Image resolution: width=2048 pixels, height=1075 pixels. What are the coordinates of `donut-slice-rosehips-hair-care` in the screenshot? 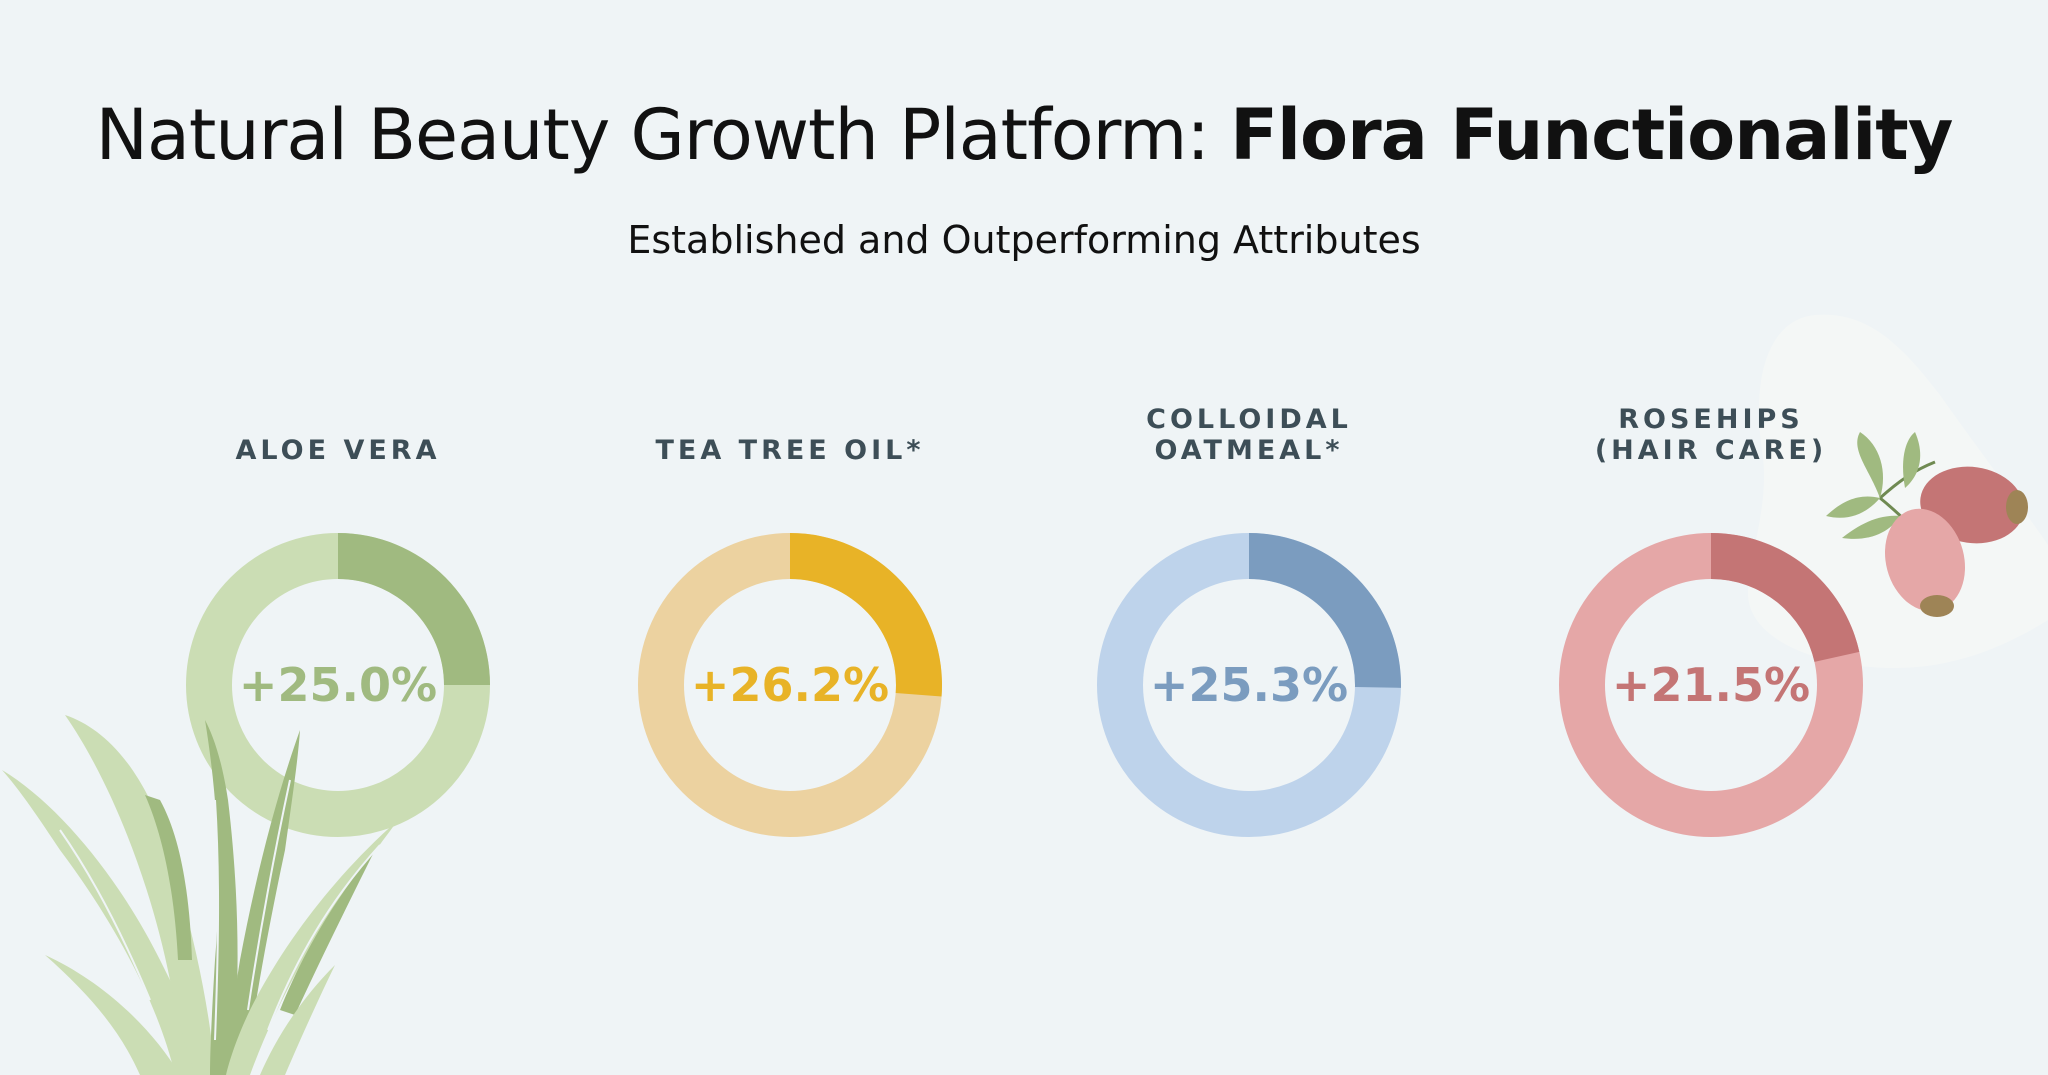 It's located at (1785, 597).